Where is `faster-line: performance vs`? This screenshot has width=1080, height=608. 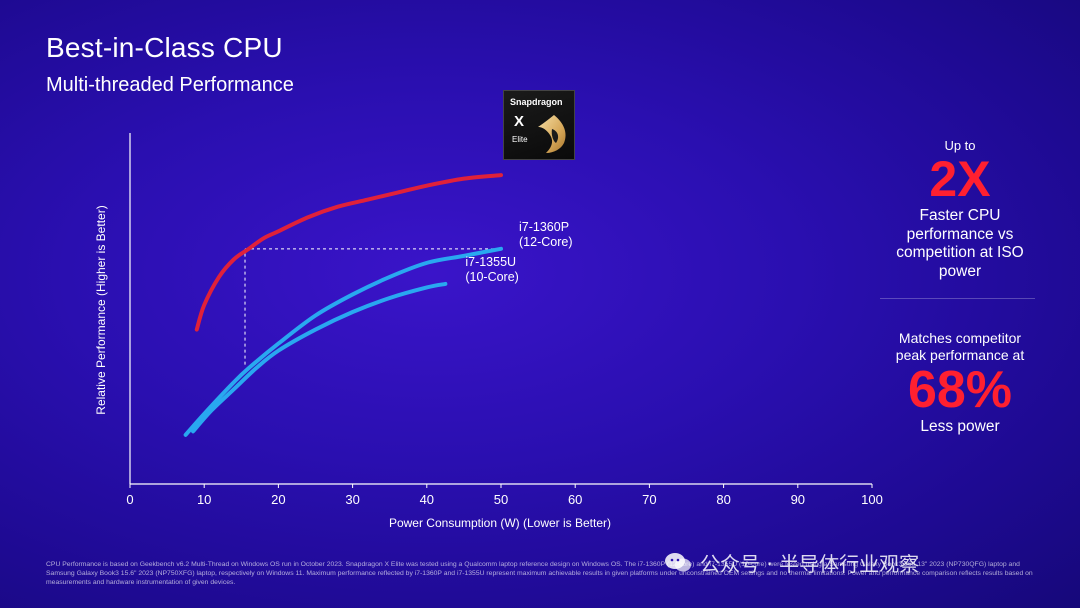 faster-line: performance vs is located at coordinates (960, 234).